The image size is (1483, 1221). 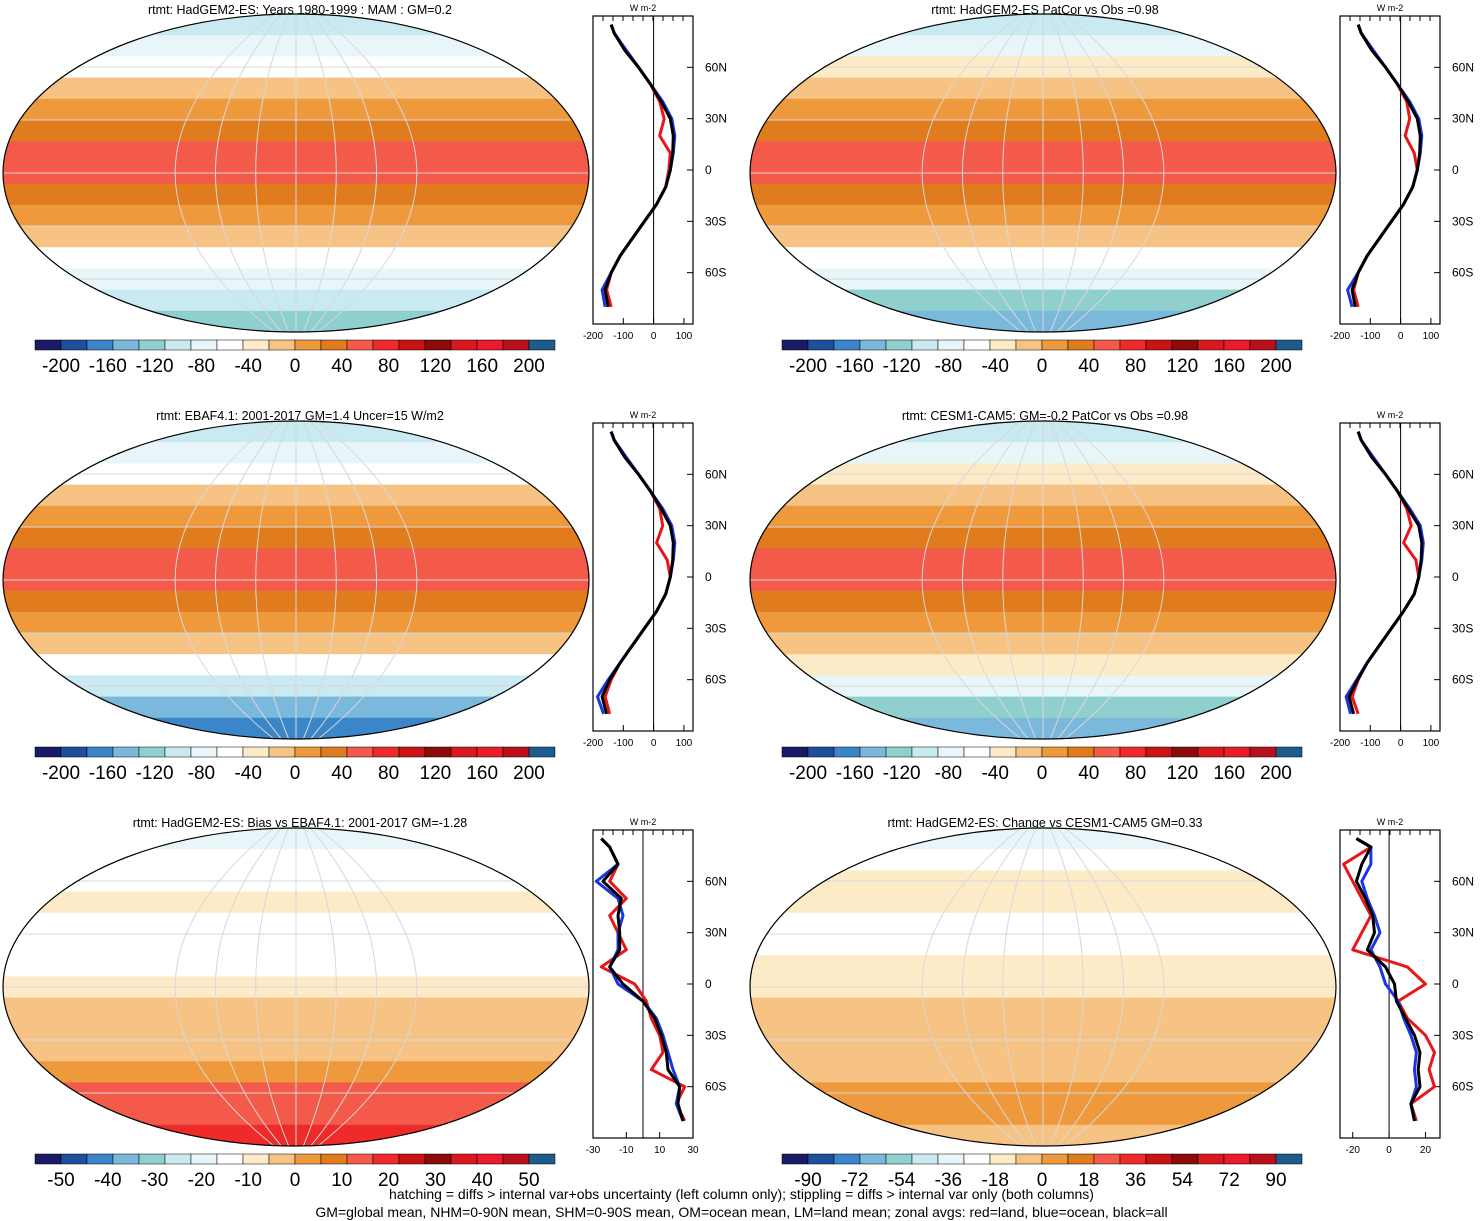 What do you see at coordinates (1183, 1180) in the screenshot?
I see `colorbar-tick-label: 54` at bounding box center [1183, 1180].